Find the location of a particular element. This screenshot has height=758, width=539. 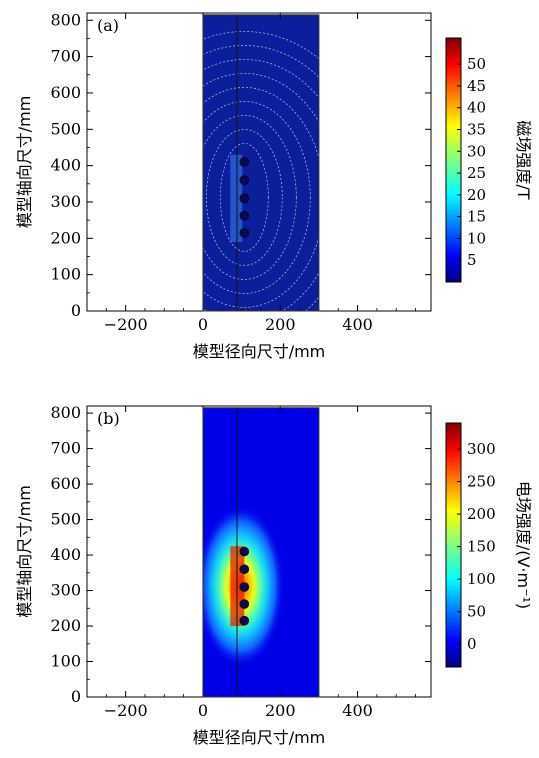

colorbar-tick-label: 35 is located at coordinates (476, 130).